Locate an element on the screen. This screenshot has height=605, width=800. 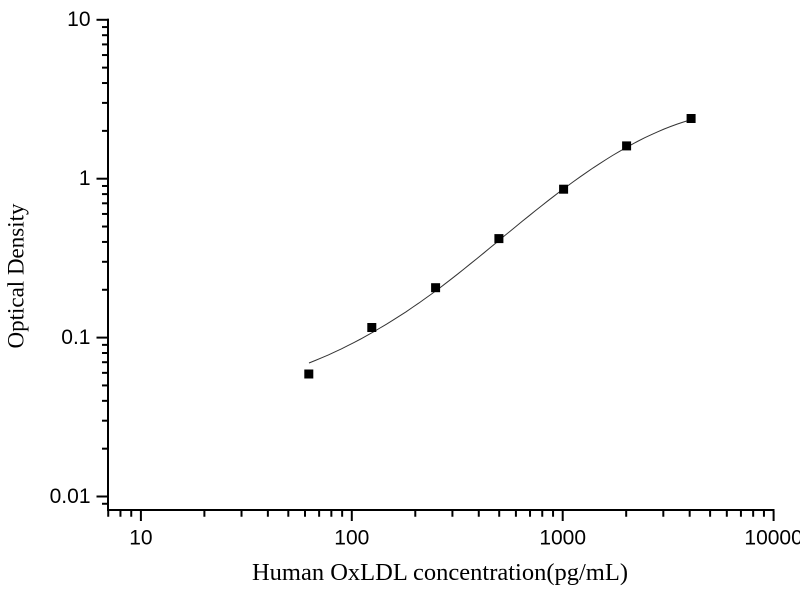
svg-text:Human OxLDL concentration(pg/m: Human OxLDL concentration(pg/mL) is located at coordinates (440, 572).